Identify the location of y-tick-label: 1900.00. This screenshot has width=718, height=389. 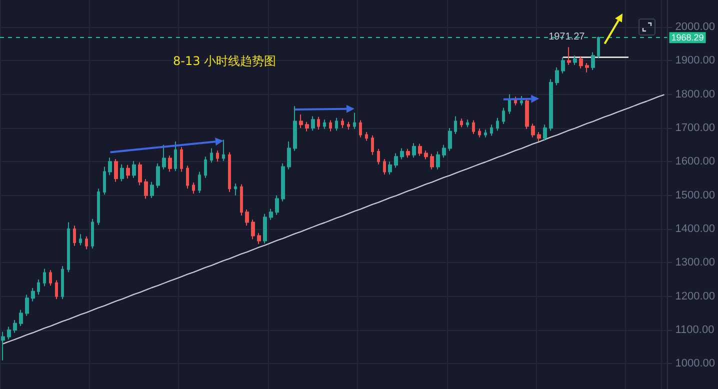
(695, 60).